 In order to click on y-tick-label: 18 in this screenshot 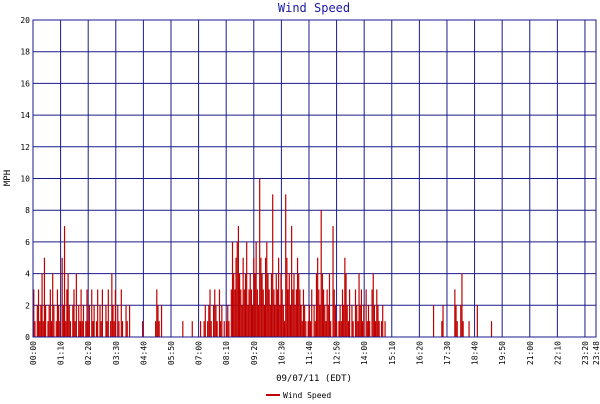, I will do `click(25, 52)`.